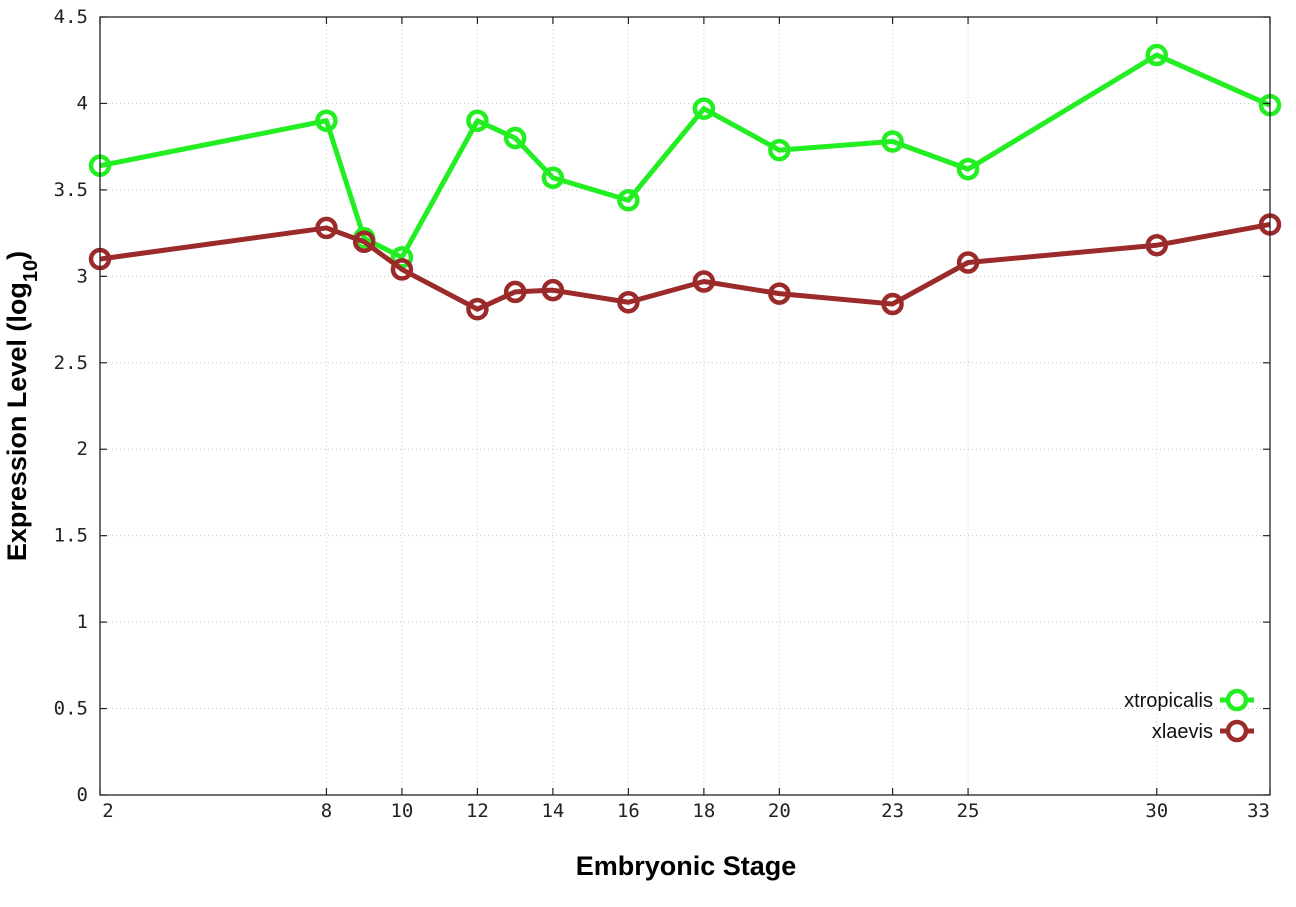  Describe the element at coordinates (401, 811) in the screenshot. I see `x-tick-label: 10` at that location.